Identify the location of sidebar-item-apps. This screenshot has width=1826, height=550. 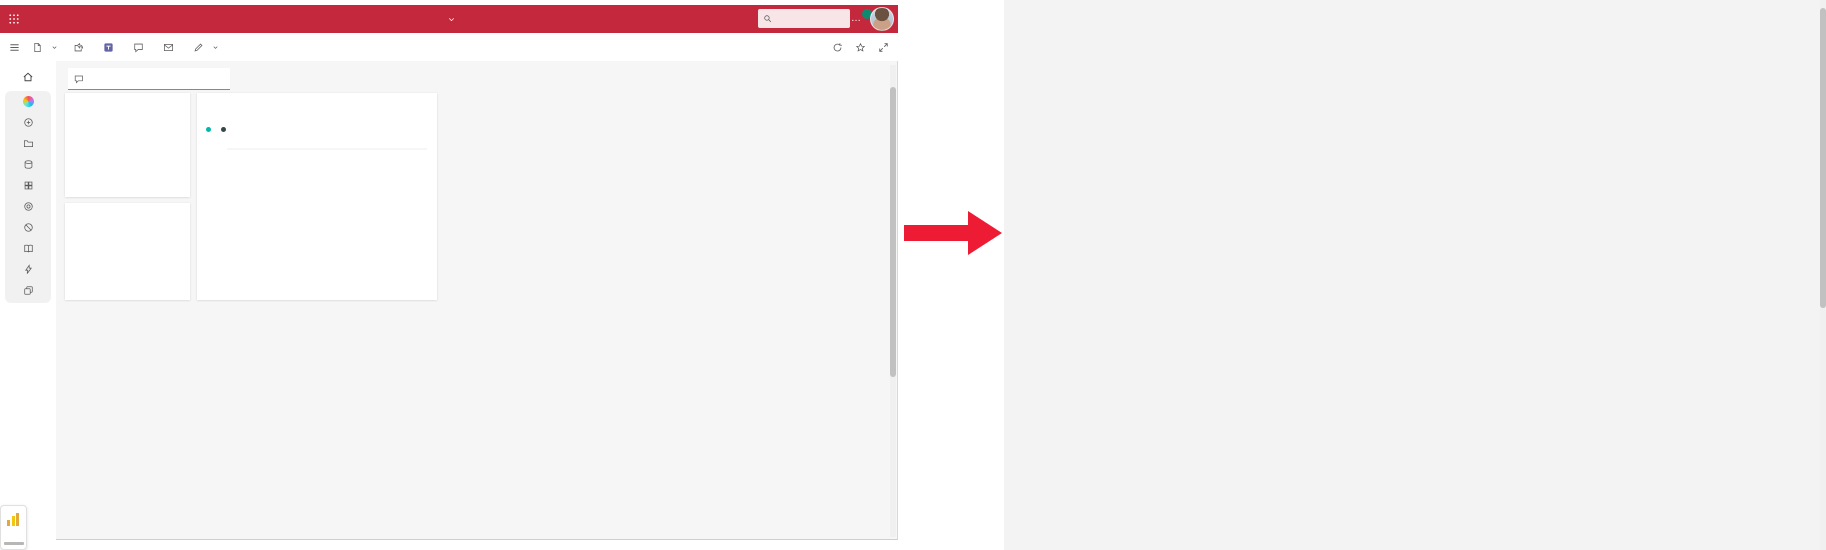
(28, 185).